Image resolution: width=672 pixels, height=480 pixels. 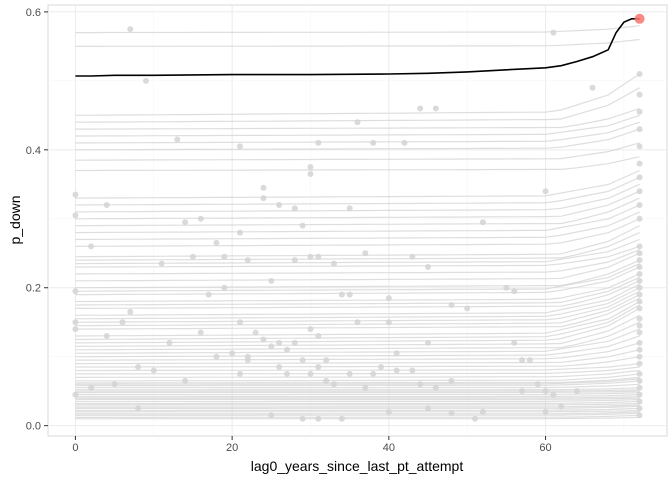 I want to click on x-tick-label: 0, so click(x=75, y=448).